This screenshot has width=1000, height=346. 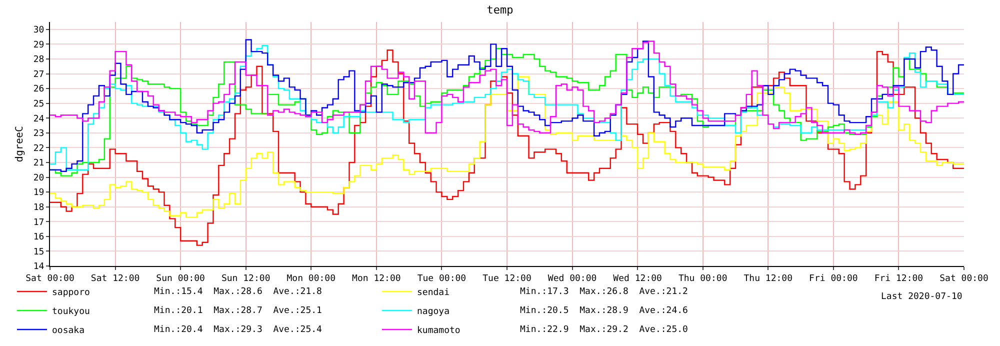 I want to click on text: Min.:17.3 Max.:26.8 Ave.:21.2, so click(x=604, y=292).